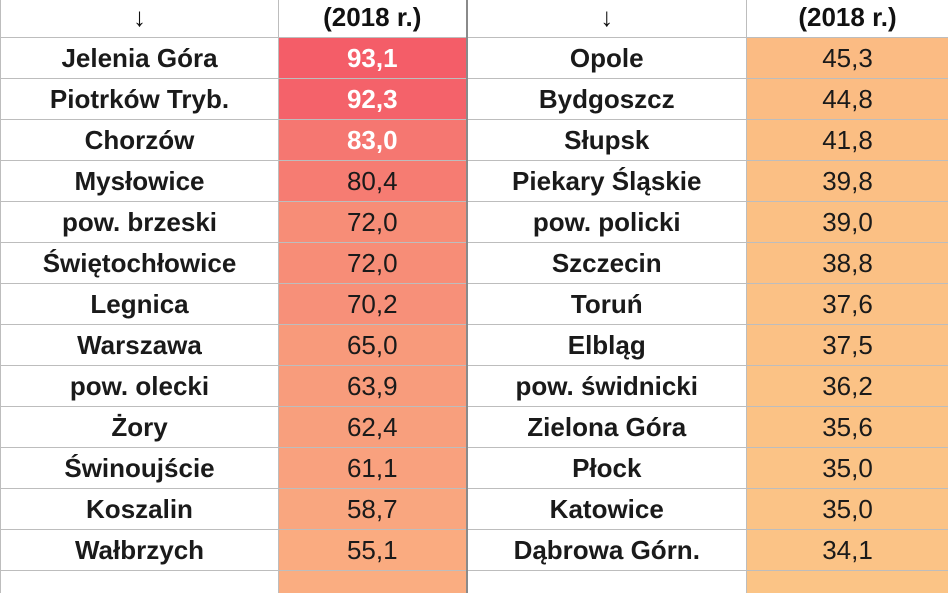 This screenshot has height=593, width=948. Describe the element at coordinates (372, 99) in the screenshot. I see `left-value-cell: 92,3` at that location.